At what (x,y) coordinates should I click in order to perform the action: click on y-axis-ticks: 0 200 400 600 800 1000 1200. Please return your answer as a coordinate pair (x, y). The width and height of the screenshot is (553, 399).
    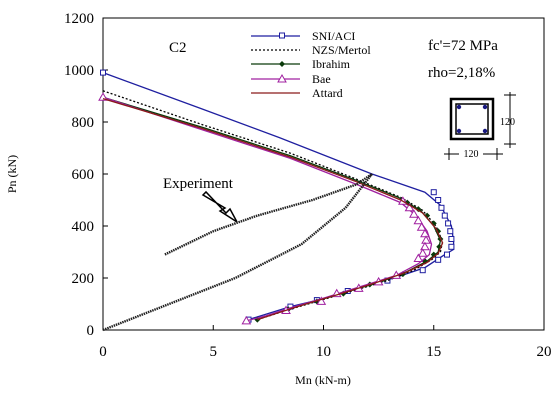
    Looking at the image, I should click on (86, 175).